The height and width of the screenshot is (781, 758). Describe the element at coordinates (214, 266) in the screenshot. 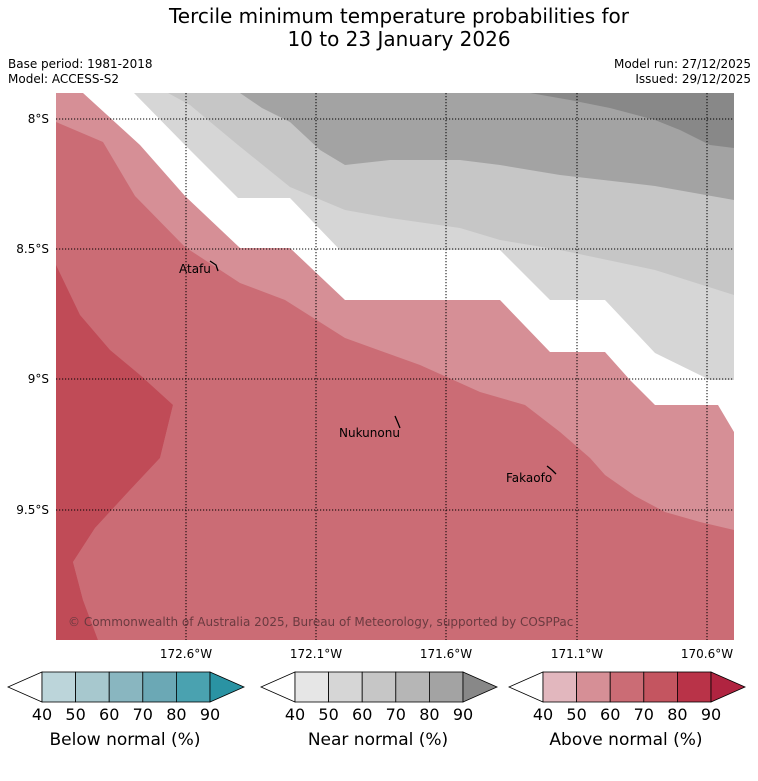

I see `island-atafu-shape` at that location.